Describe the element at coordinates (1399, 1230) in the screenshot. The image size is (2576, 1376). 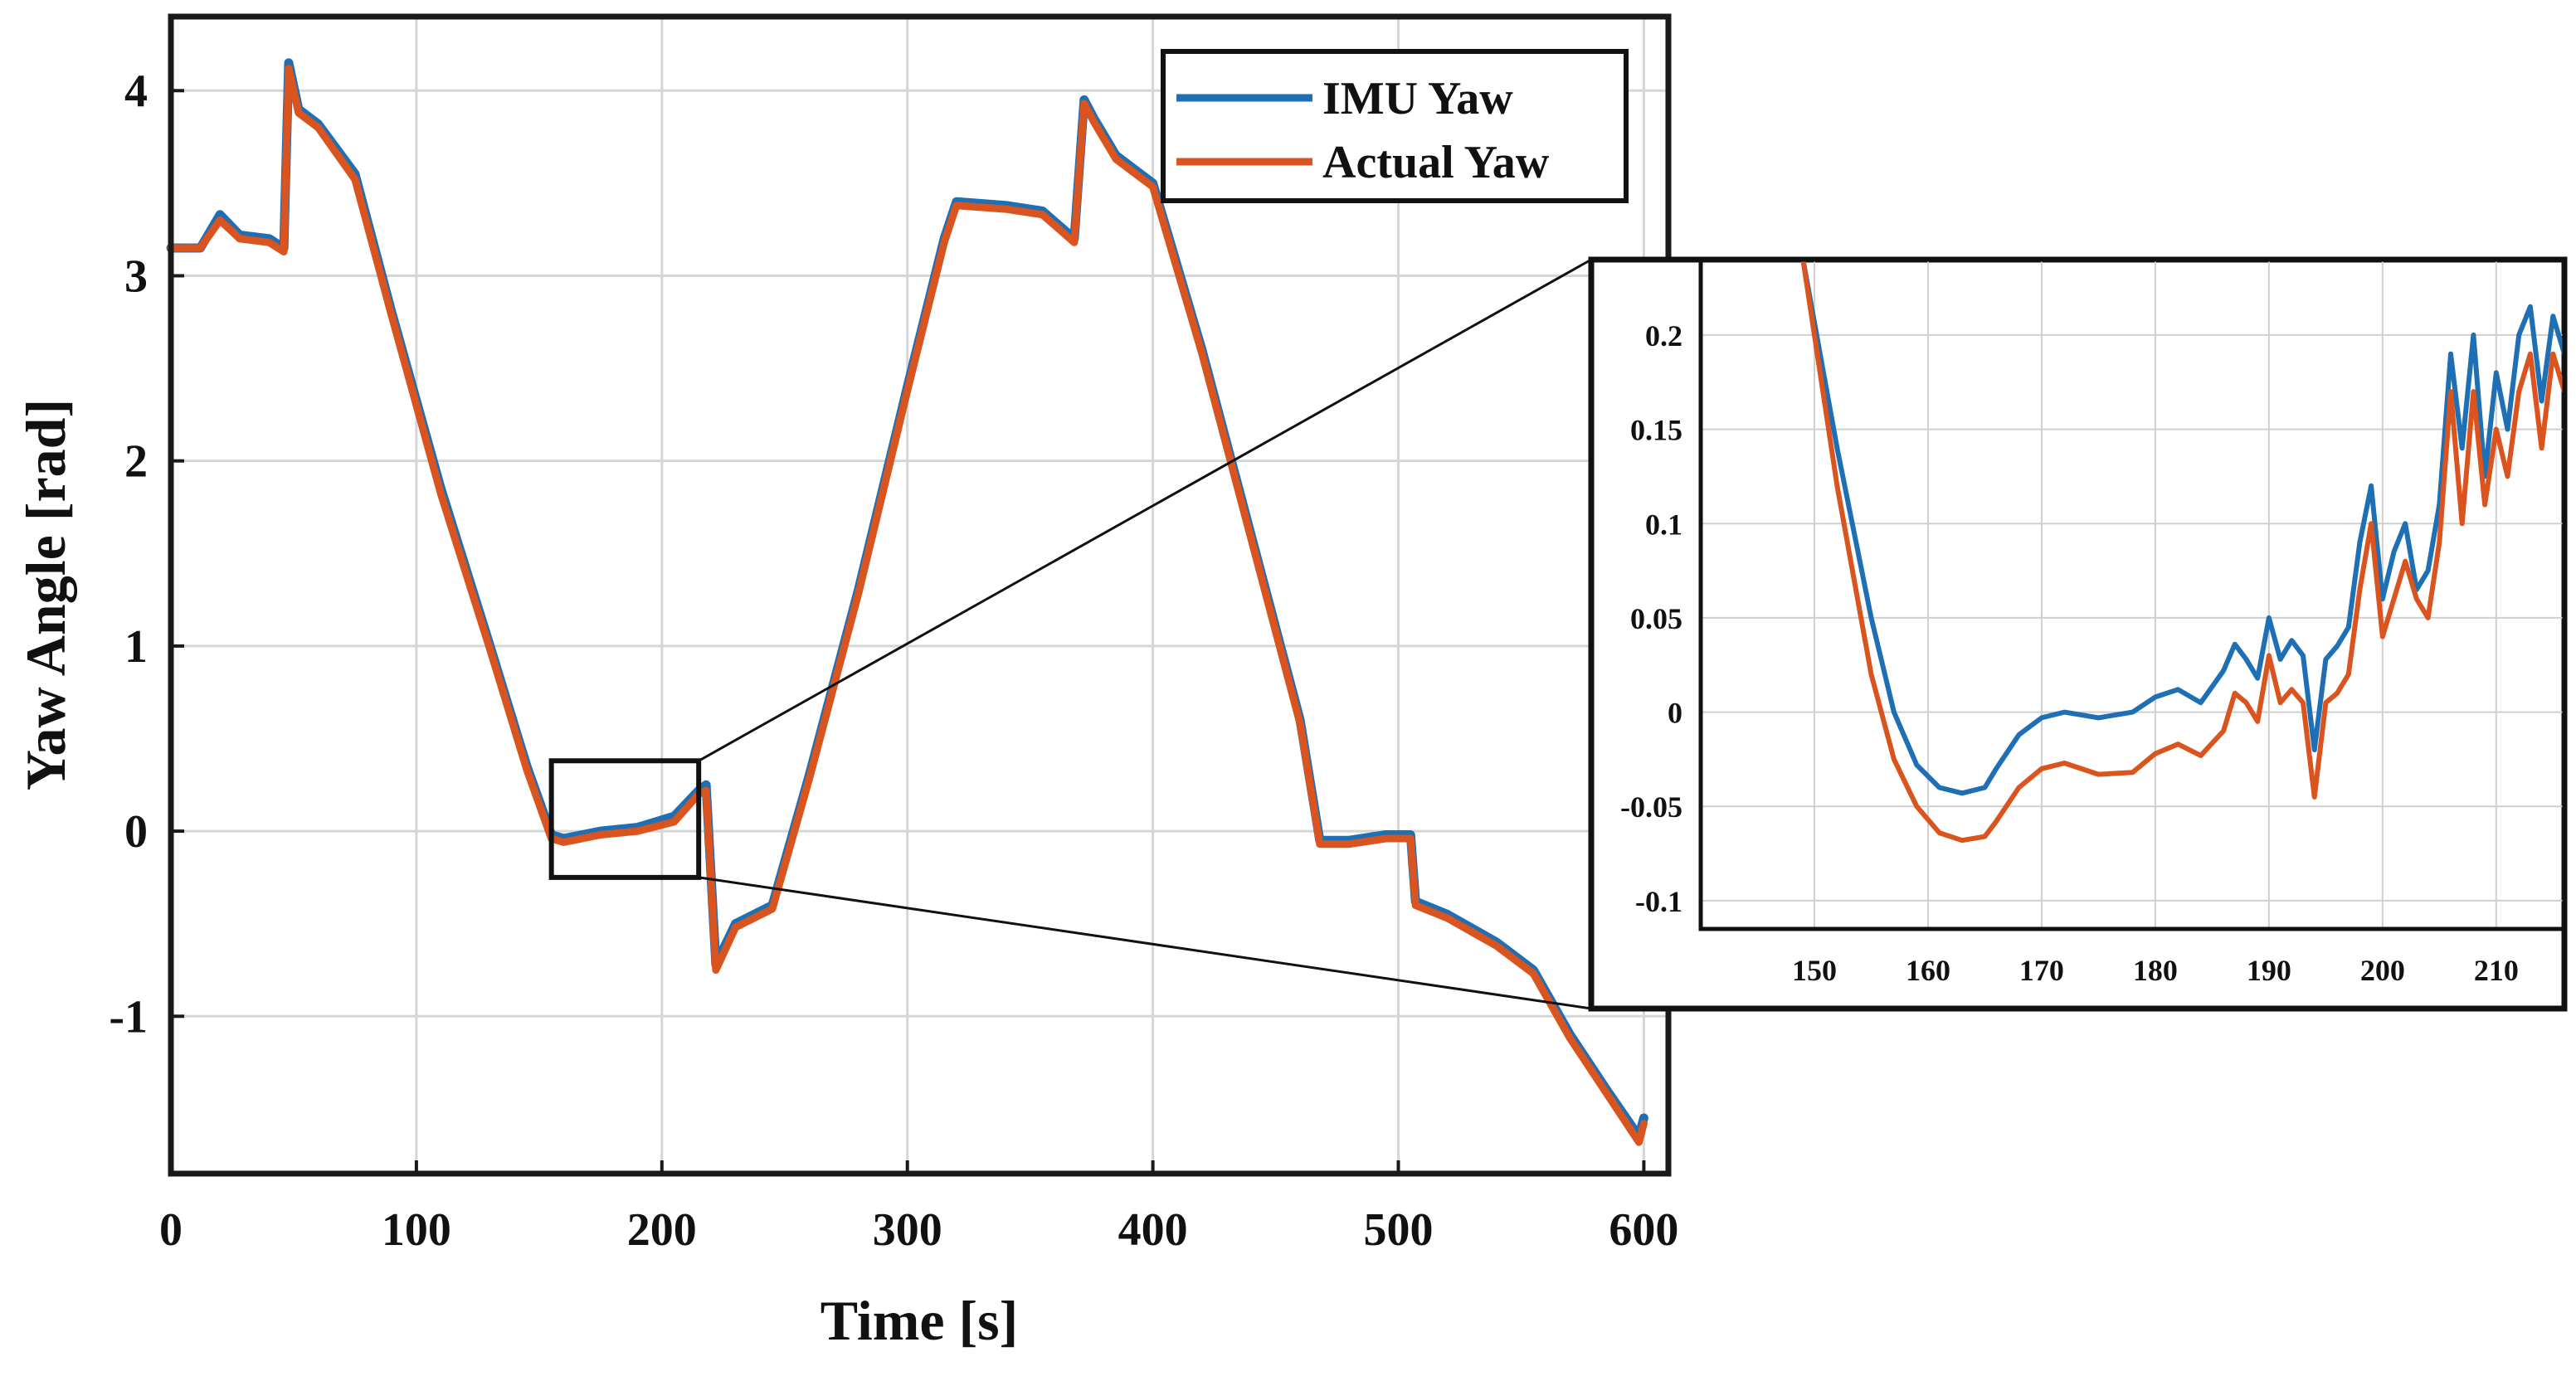
I see `x-tick-label-500: 500` at that location.